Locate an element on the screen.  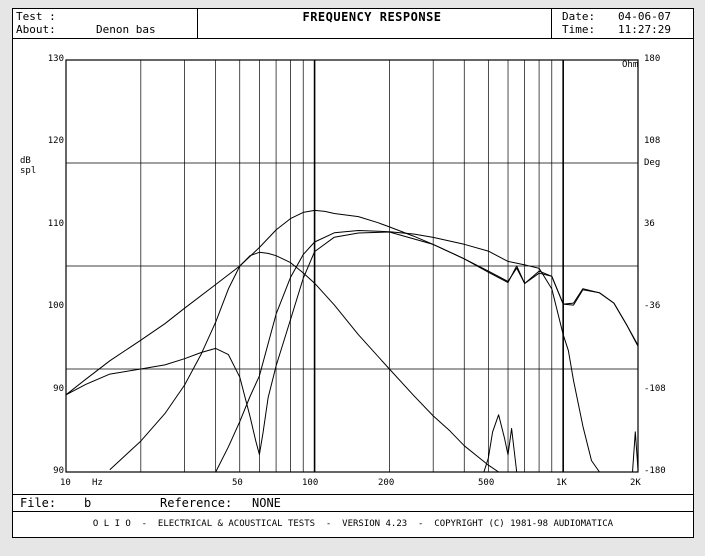
y2-unit-deg: Deg is located at coordinates (652, 163).